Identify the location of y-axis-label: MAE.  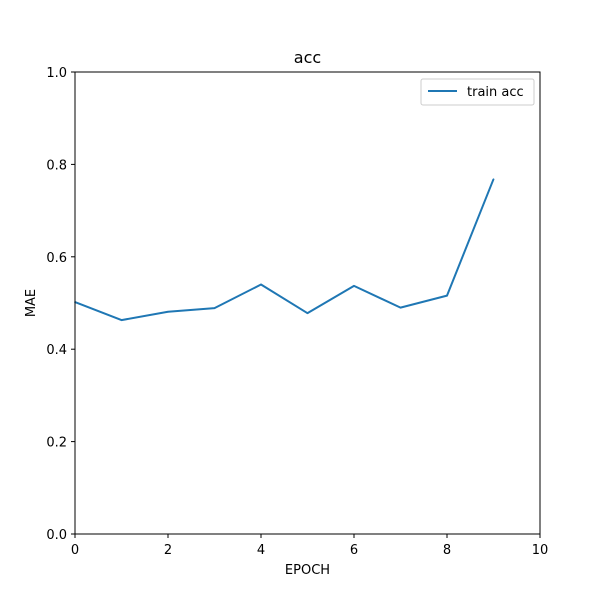
(31, 303).